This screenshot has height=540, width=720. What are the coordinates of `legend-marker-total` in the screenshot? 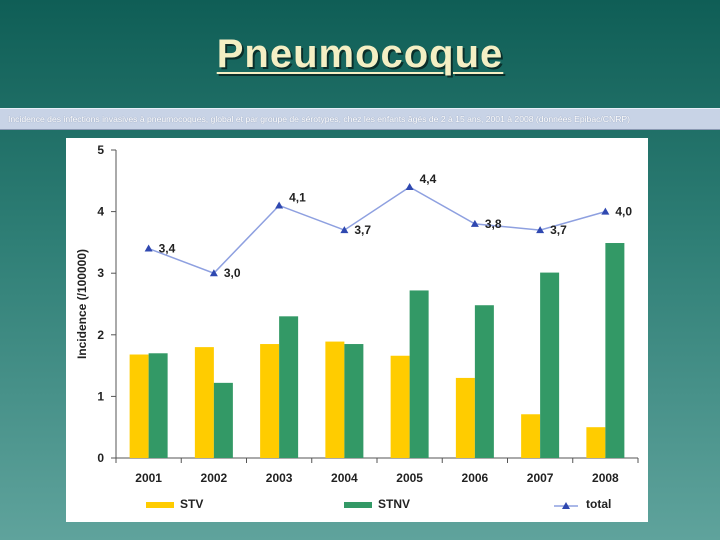 It's located at (566, 505).